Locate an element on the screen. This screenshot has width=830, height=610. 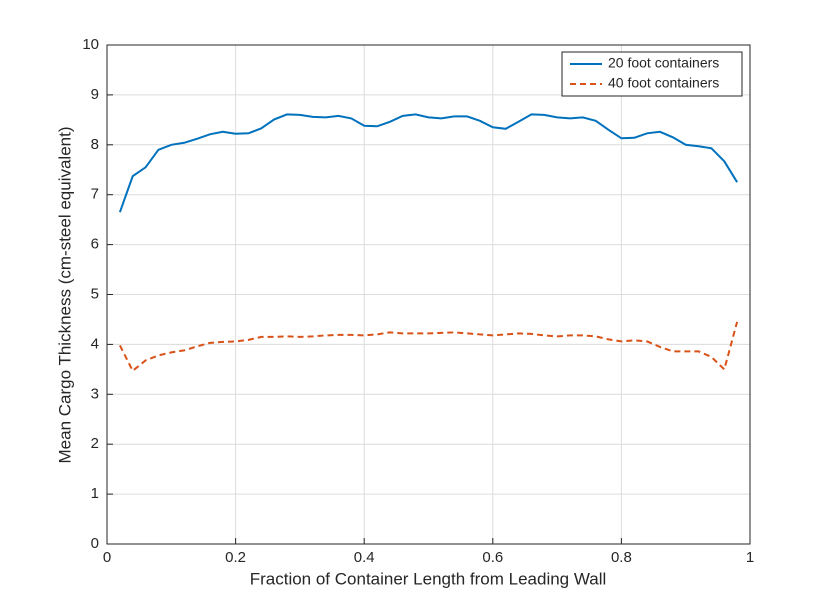
y-tick-label: 3 is located at coordinates (95, 393).